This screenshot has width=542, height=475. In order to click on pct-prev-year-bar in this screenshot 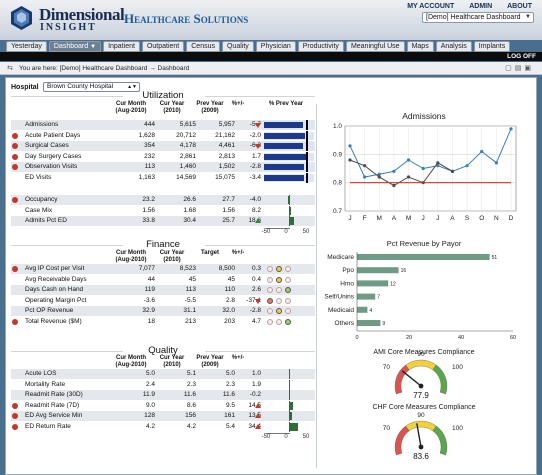, I will do `click(284, 146)`.